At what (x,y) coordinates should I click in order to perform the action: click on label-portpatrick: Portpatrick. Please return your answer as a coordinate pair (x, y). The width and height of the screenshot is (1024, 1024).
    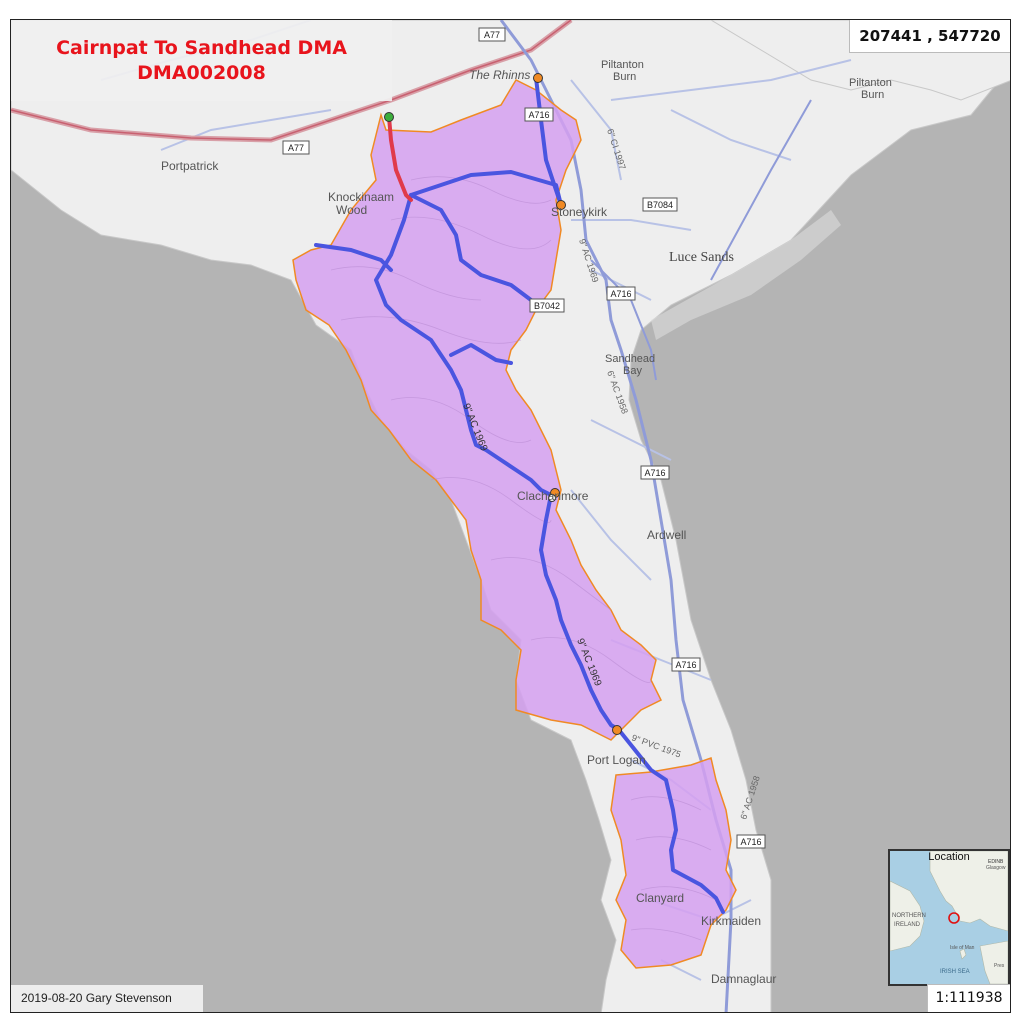
    Looking at the image, I should click on (190, 166).